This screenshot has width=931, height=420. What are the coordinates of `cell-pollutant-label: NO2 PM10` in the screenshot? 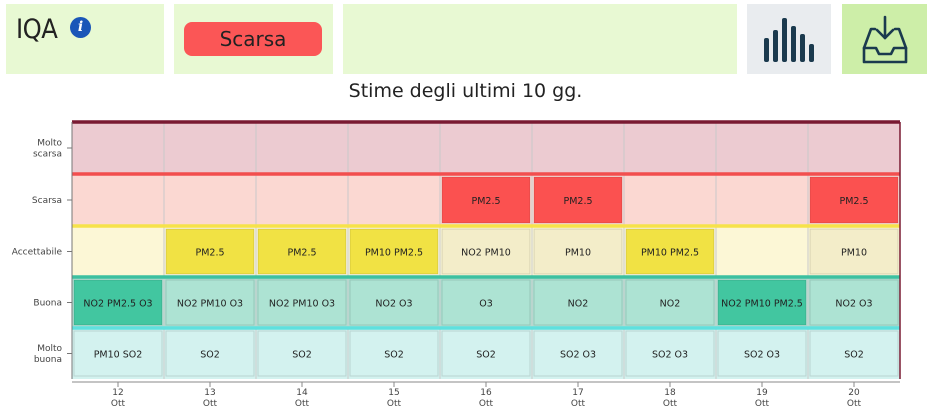 It's located at (486, 253).